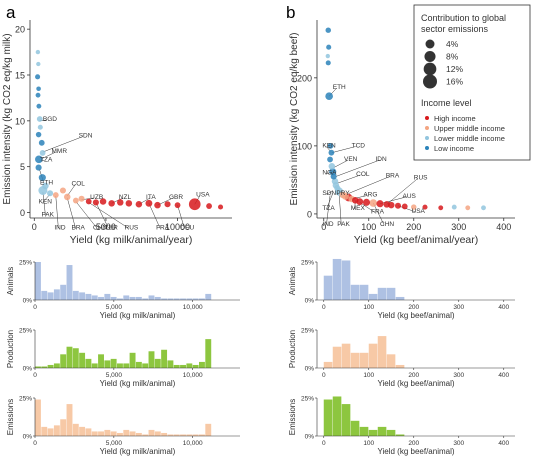  What do you see at coordinates (329, 193) in the screenshot?
I see `country-label: SDN` at bounding box center [329, 193].